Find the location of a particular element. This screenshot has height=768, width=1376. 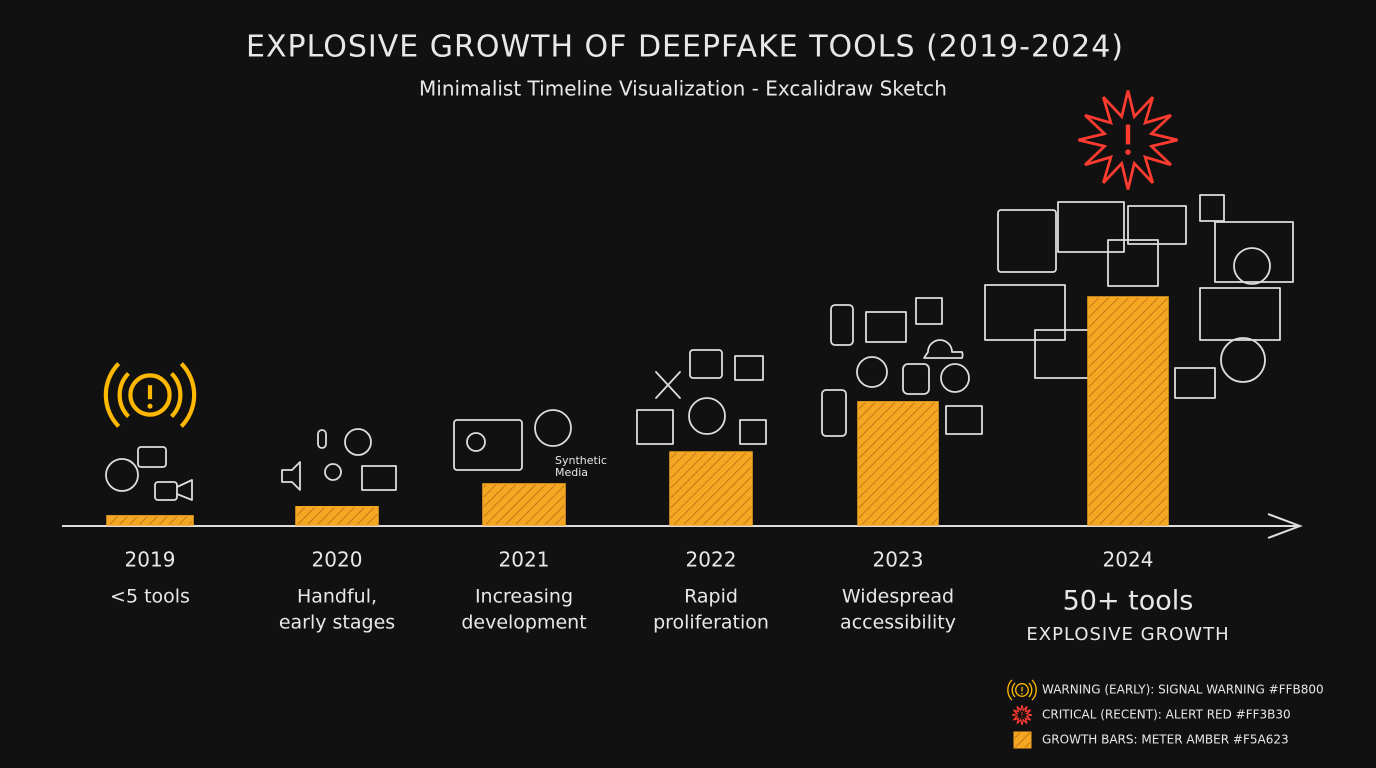

x-tick-label: 2023 is located at coordinates (898, 560).